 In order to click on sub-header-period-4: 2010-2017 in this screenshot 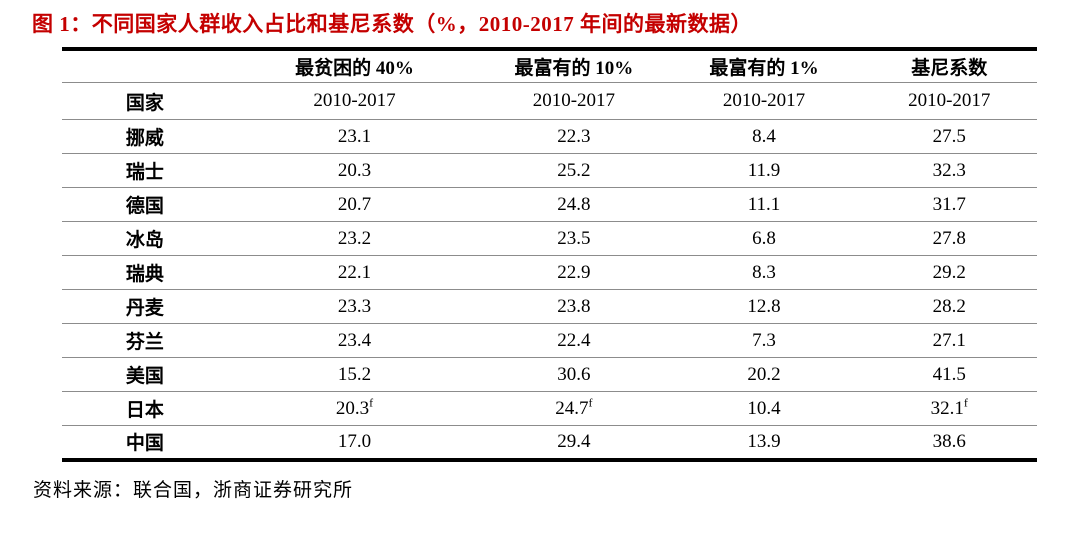, I will do `click(949, 101)`.